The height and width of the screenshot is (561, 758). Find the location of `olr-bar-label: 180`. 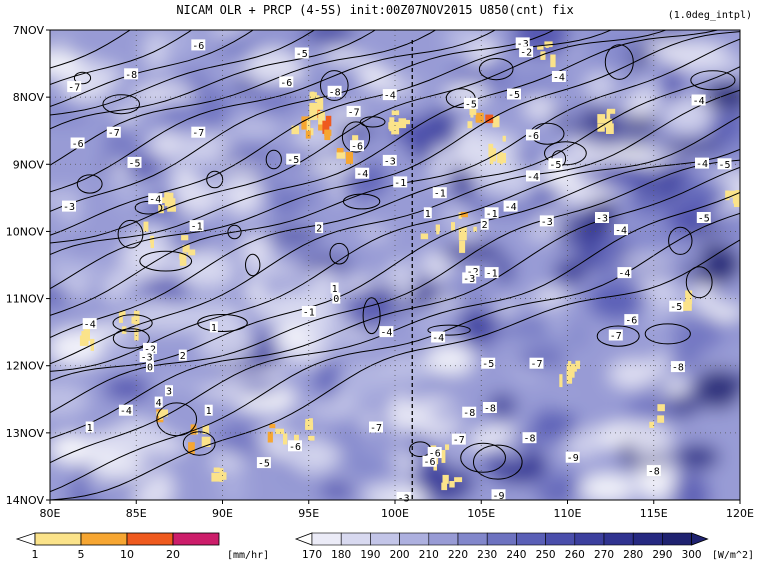

olr-bar-label: 180 is located at coordinates (341, 555).